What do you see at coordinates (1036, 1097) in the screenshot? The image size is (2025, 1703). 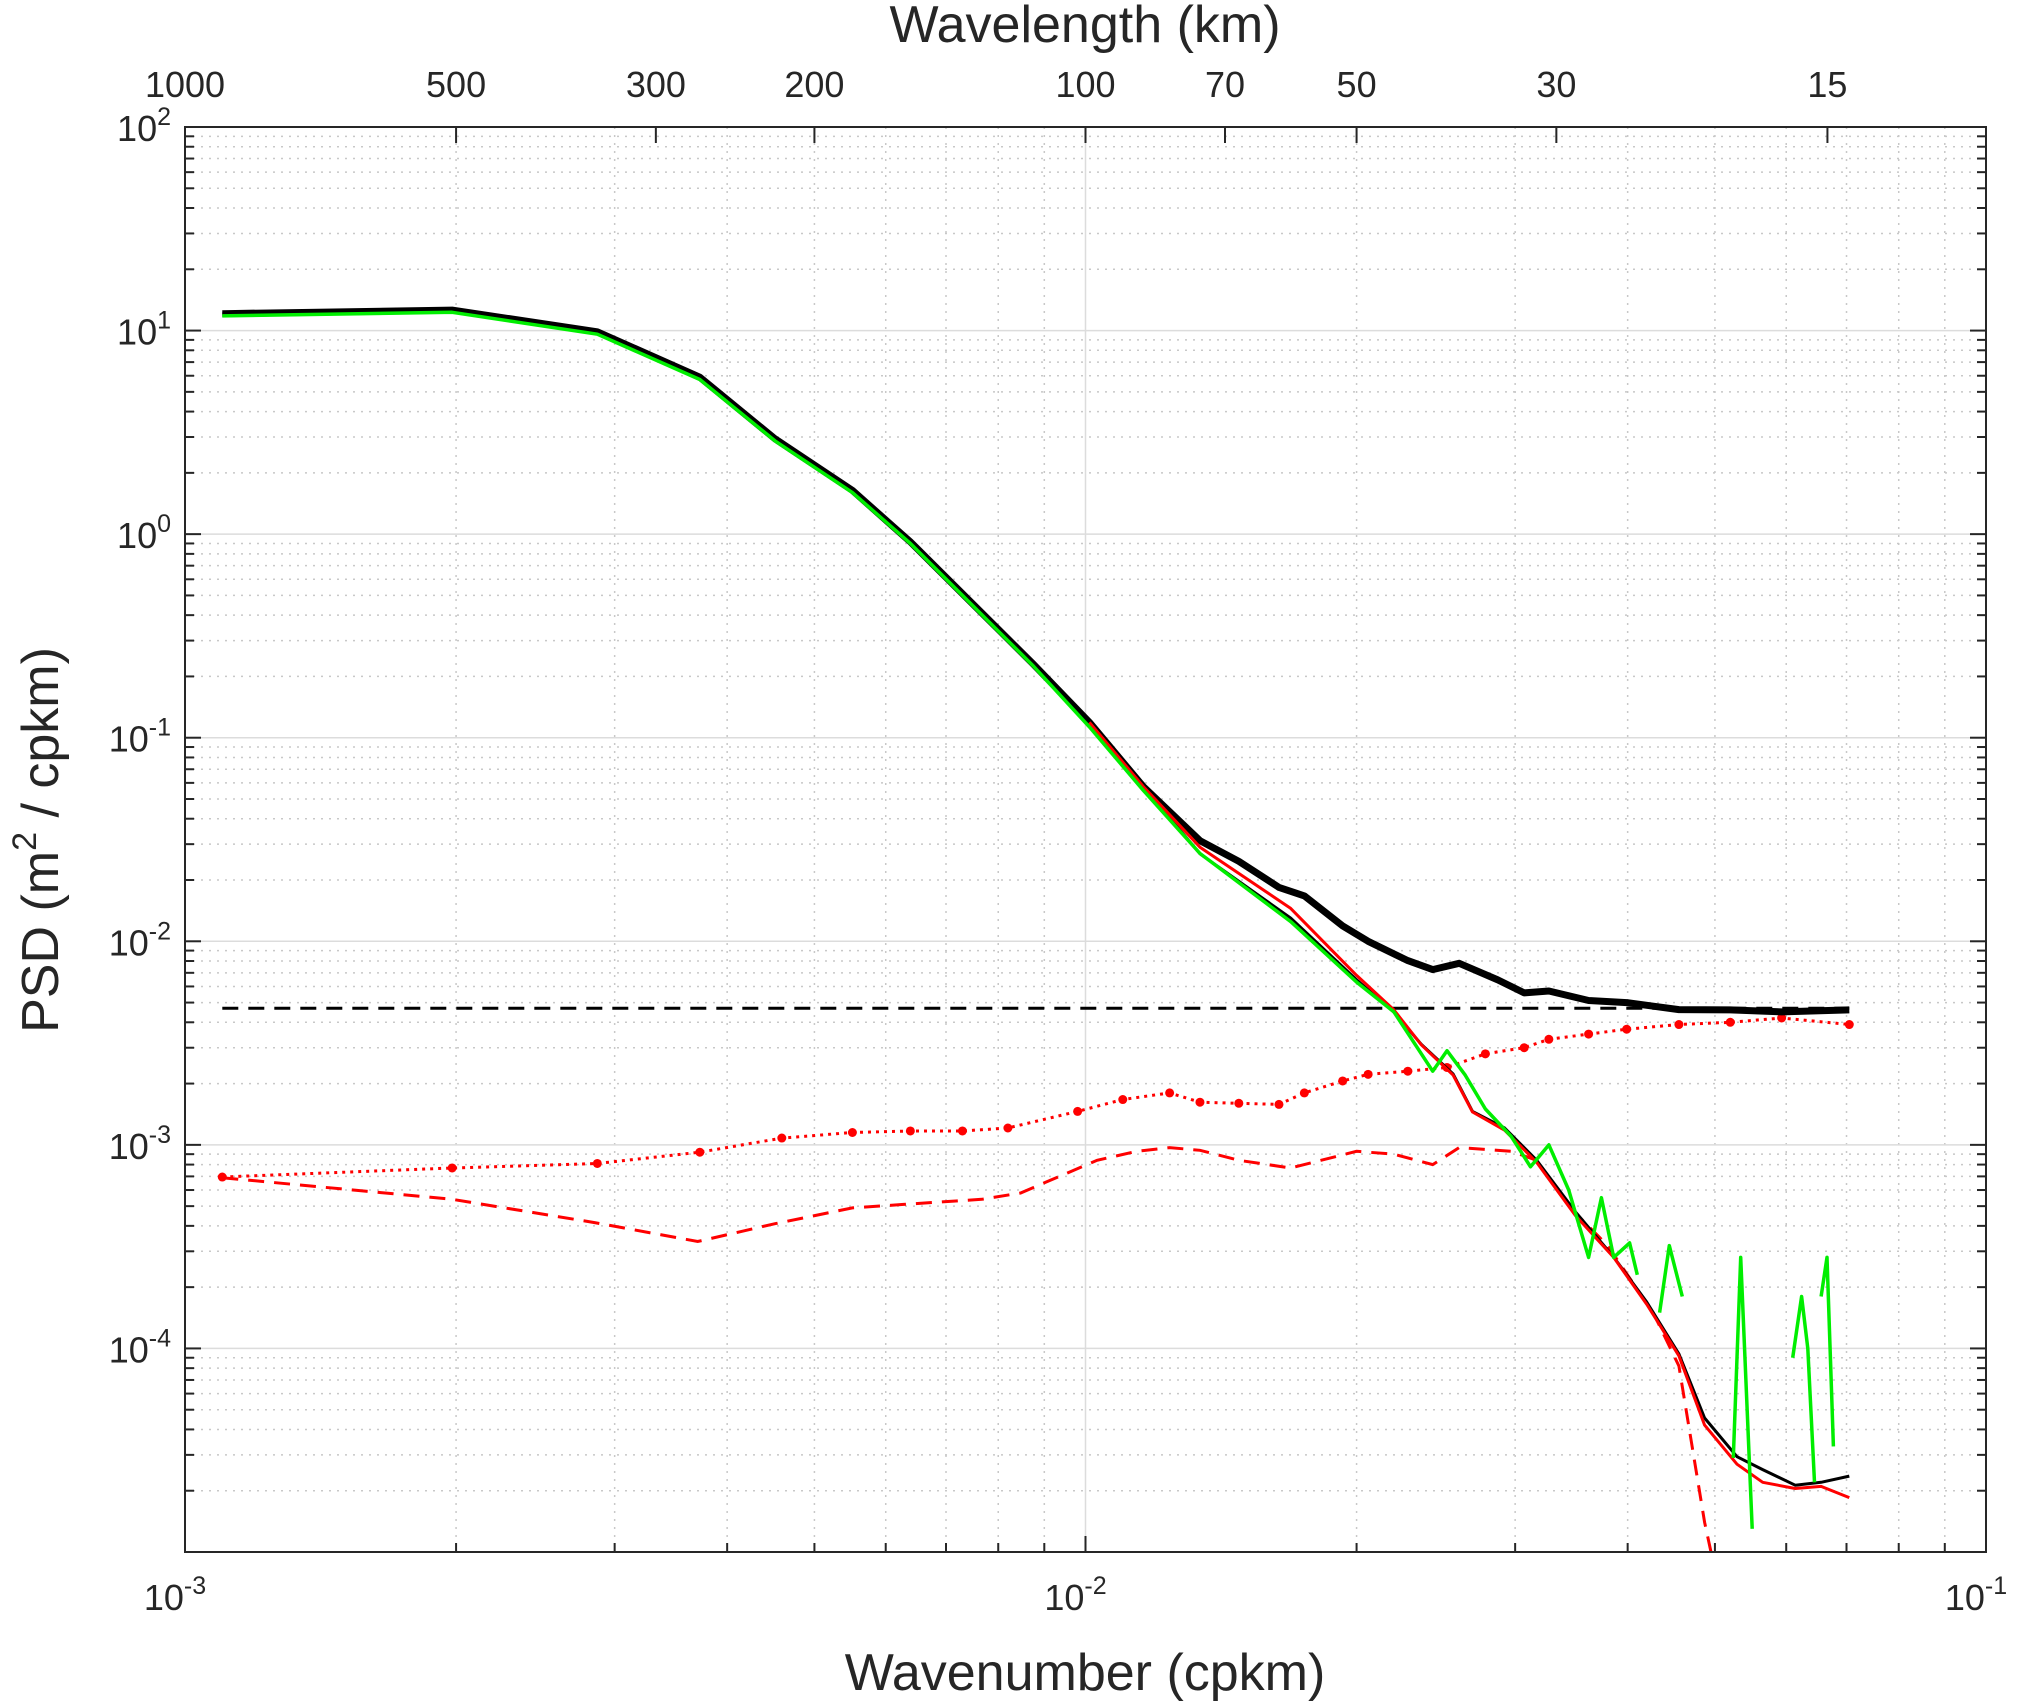 I see `series-noise` at bounding box center [1036, 1097].